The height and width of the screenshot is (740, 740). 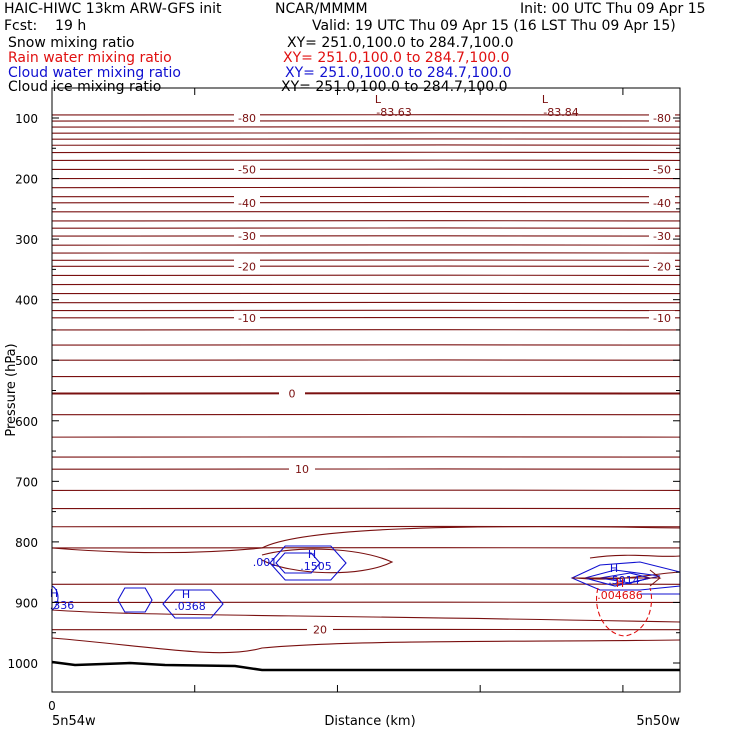 I want to click on y-tick-label: 400, so click(x=26, y=301).